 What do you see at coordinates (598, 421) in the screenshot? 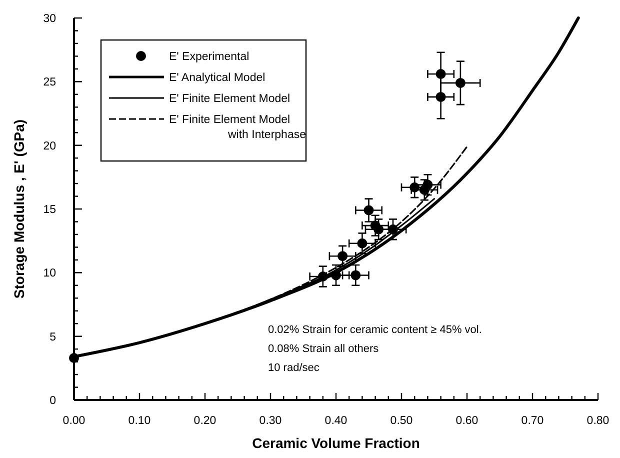
I see `x-tick-label: 0.80` at bounding box center [598, 421].